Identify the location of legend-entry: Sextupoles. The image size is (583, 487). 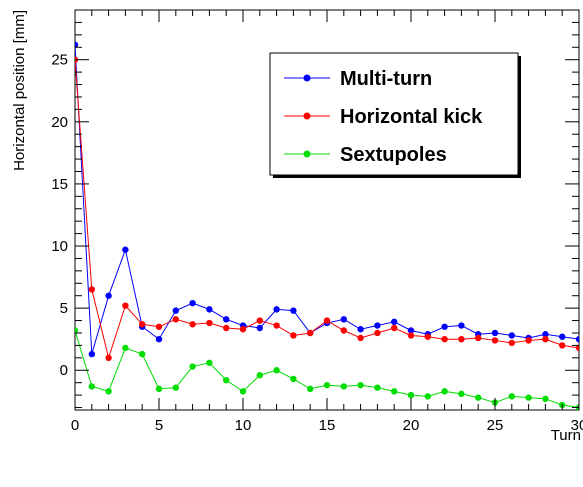
(365, 155).